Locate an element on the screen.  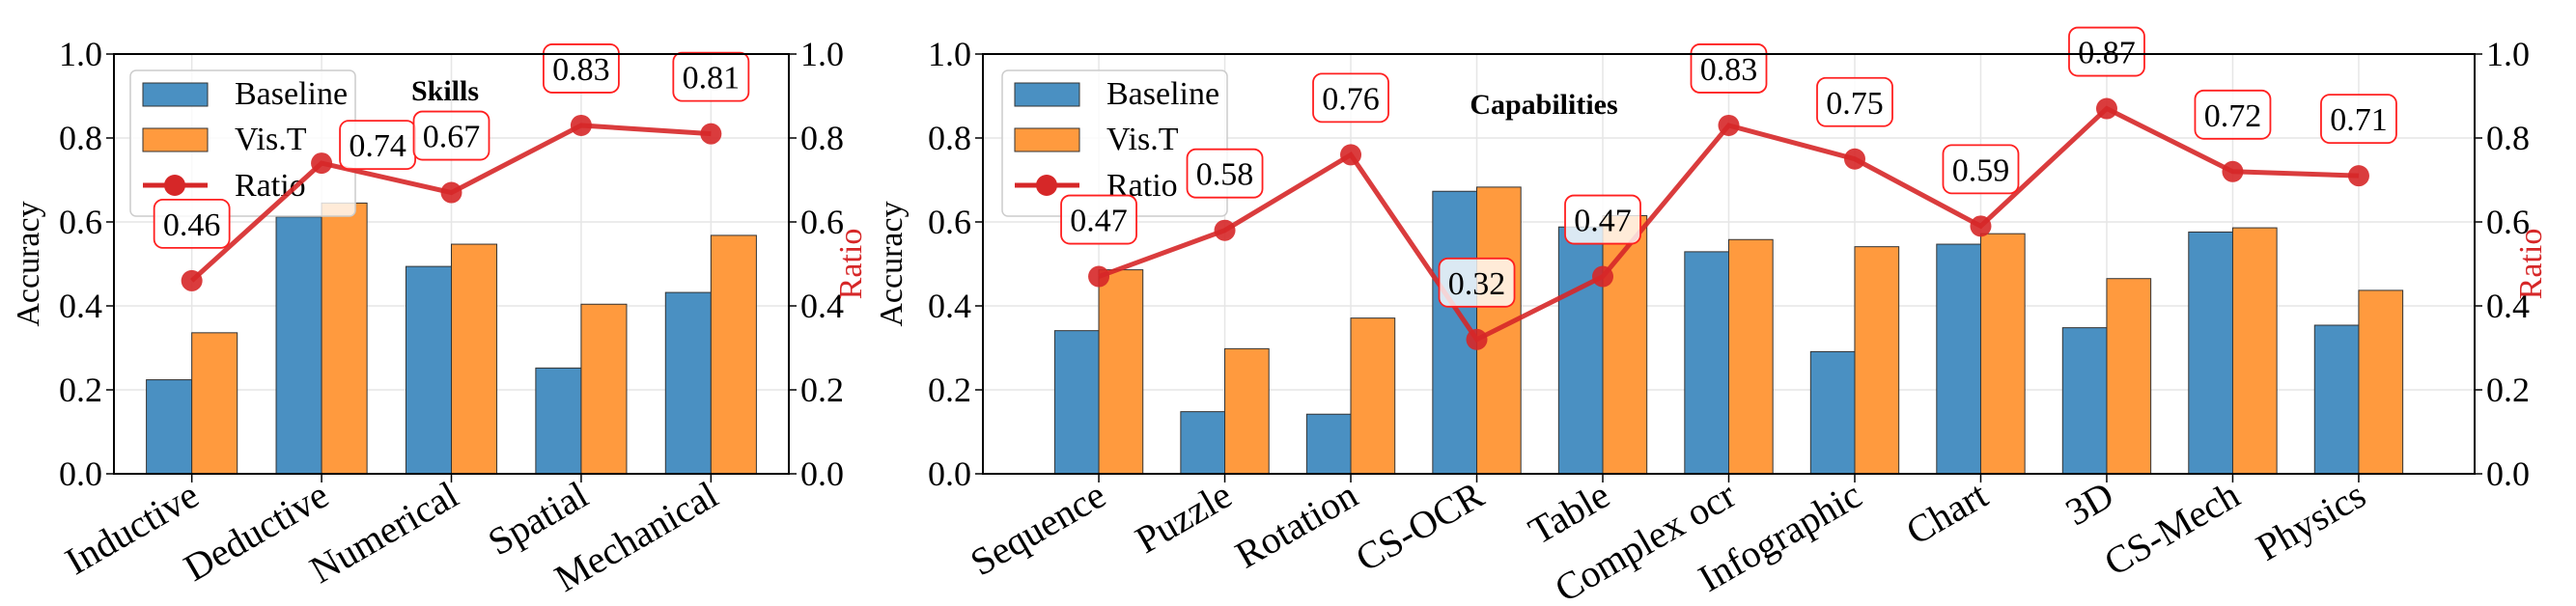
y2-tick-label: 0.0 is located at coordinates (2508, 474).